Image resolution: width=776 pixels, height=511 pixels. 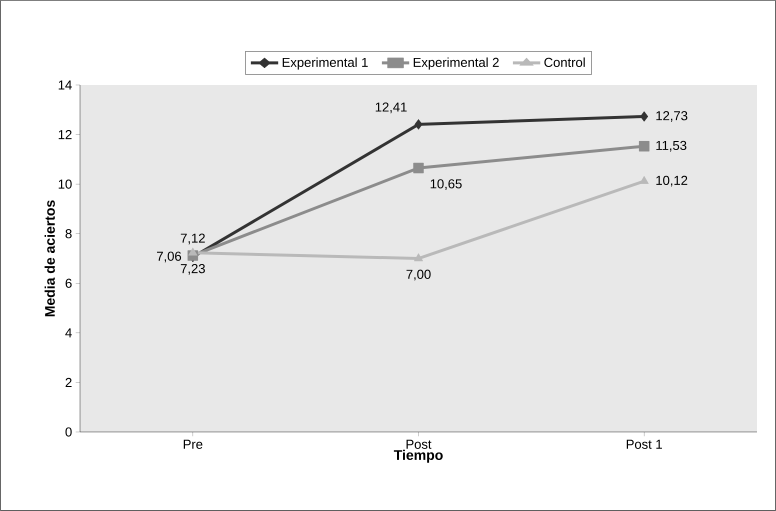 I want to click on x-axis-title: Tiempo, so click(x=418, y=456).